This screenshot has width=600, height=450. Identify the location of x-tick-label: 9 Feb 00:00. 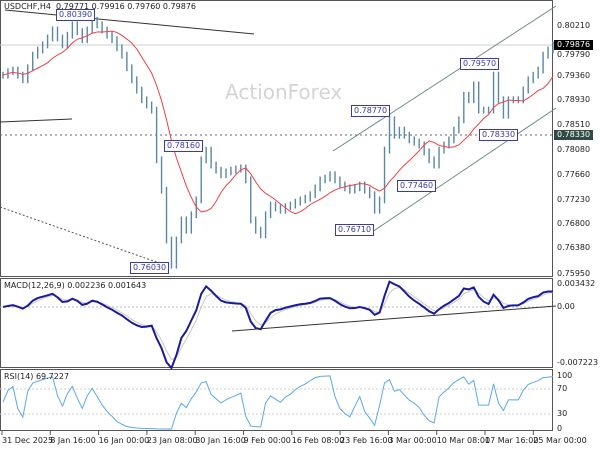
(267, 440).